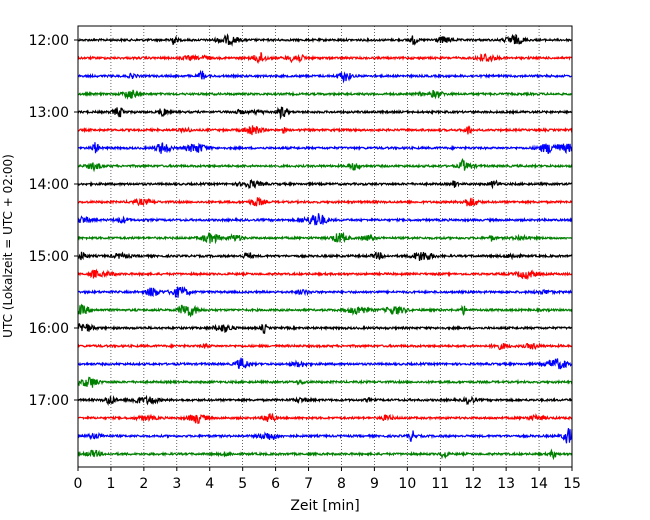  I want to click on y-tick-label-1: 13:00, so click(49, 113).